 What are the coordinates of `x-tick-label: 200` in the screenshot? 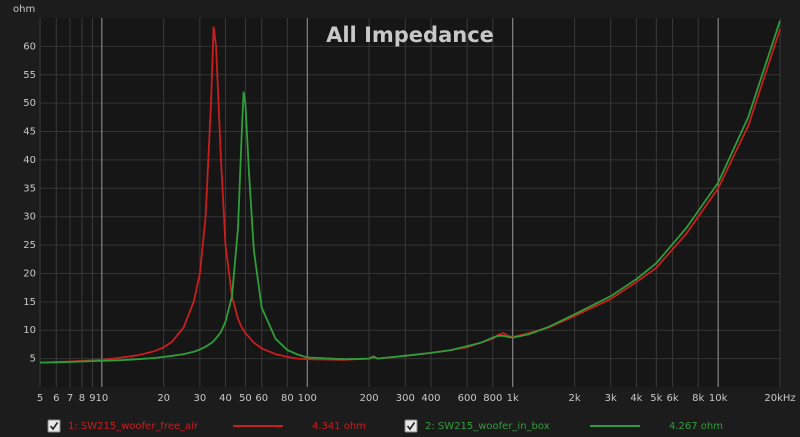 It's located at (369, 398).